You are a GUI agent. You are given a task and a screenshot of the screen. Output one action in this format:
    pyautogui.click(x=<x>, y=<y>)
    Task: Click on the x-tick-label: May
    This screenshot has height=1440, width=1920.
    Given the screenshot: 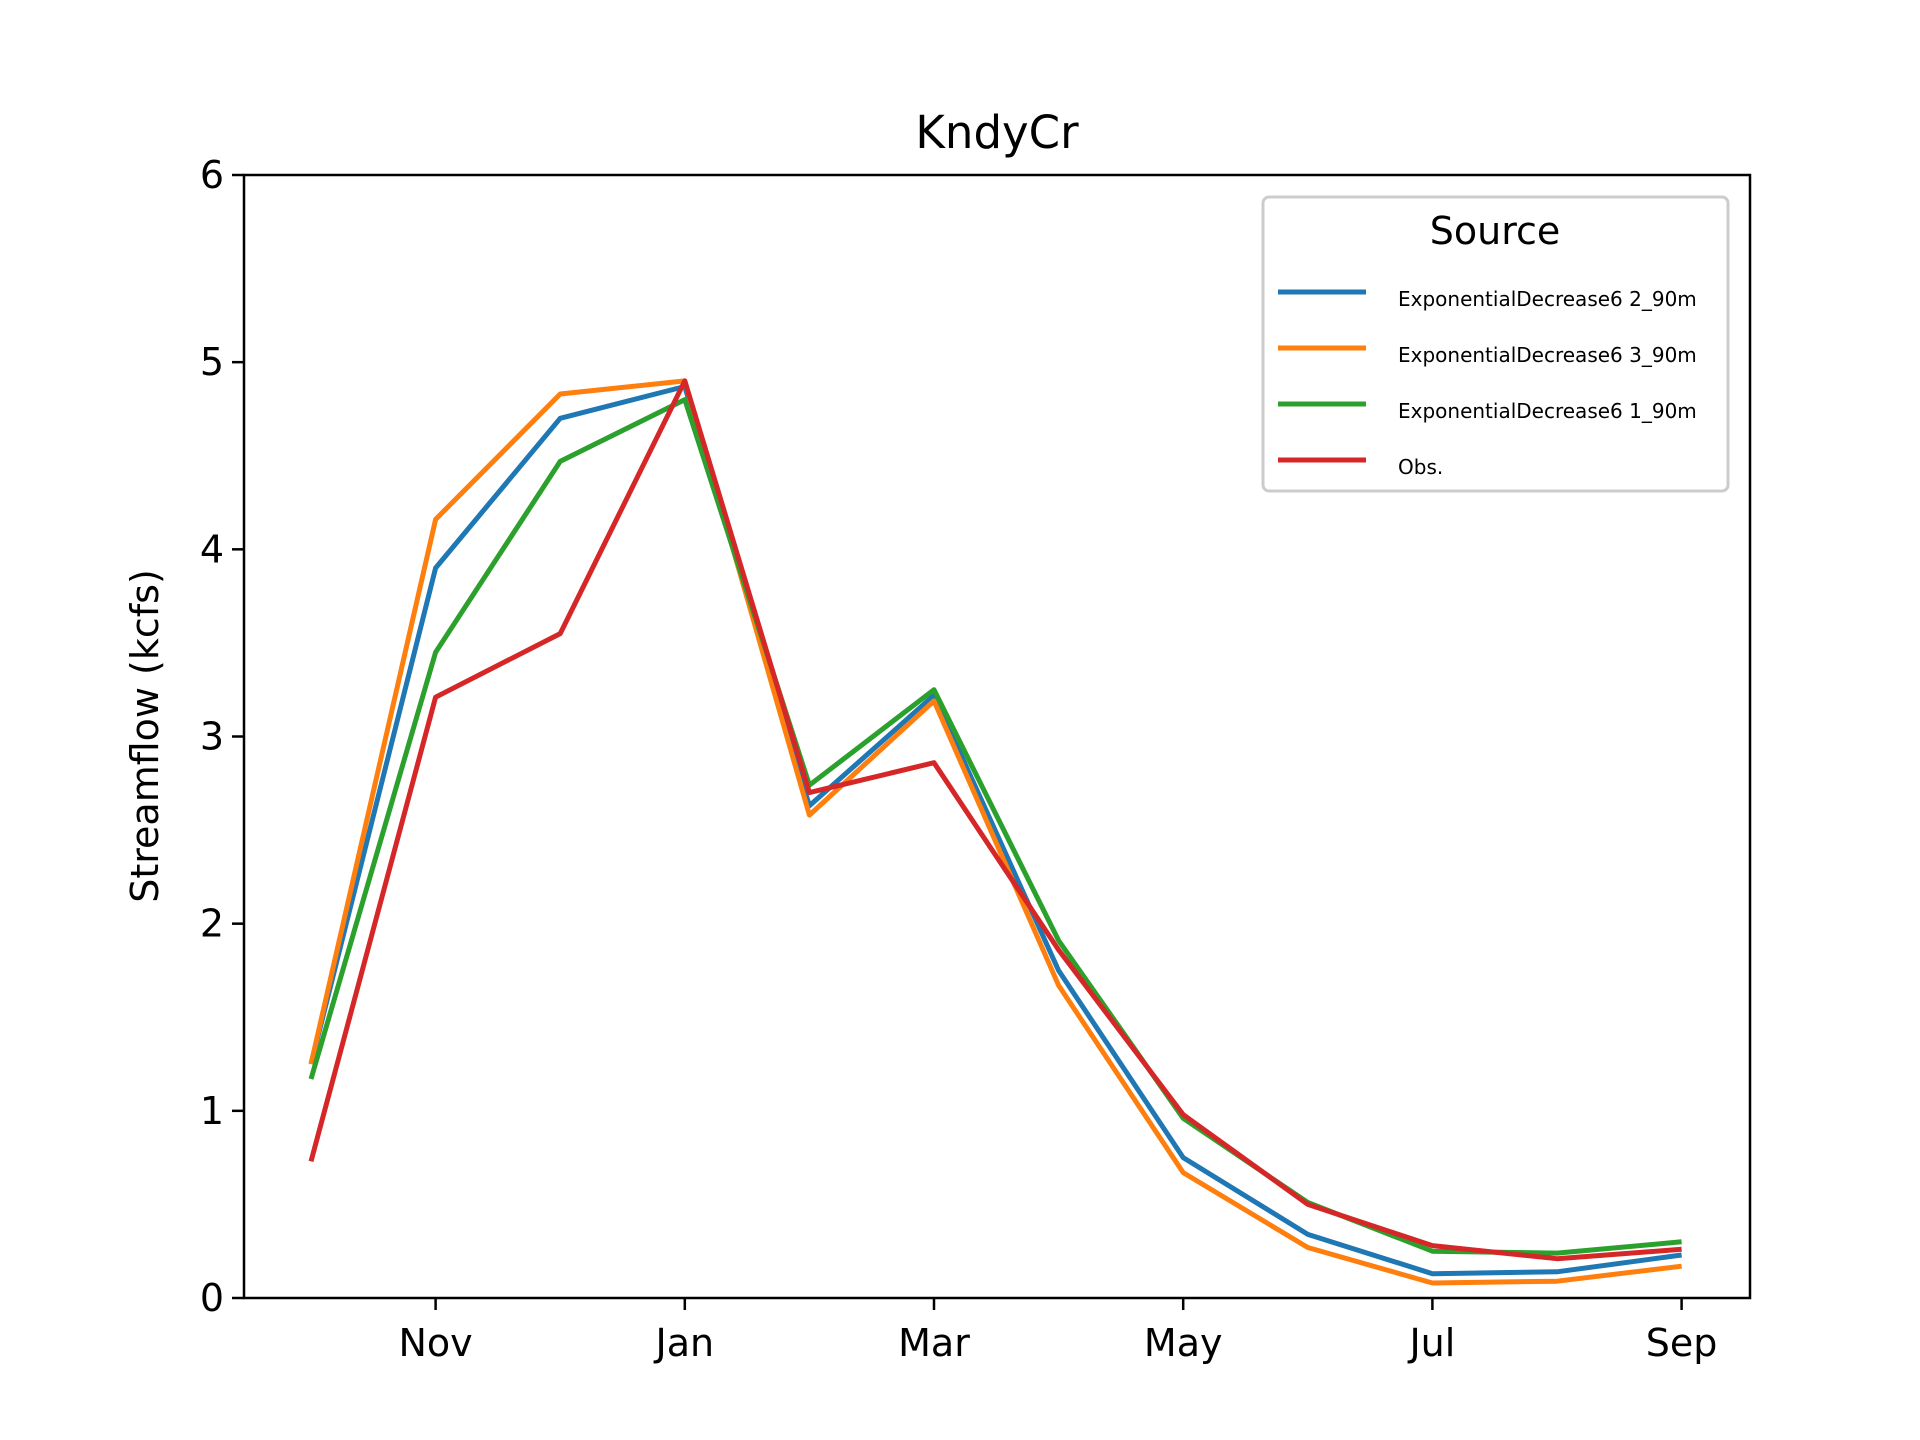 What is the action you would take?
    pyautogui.click(x=1183, y=1343)
    